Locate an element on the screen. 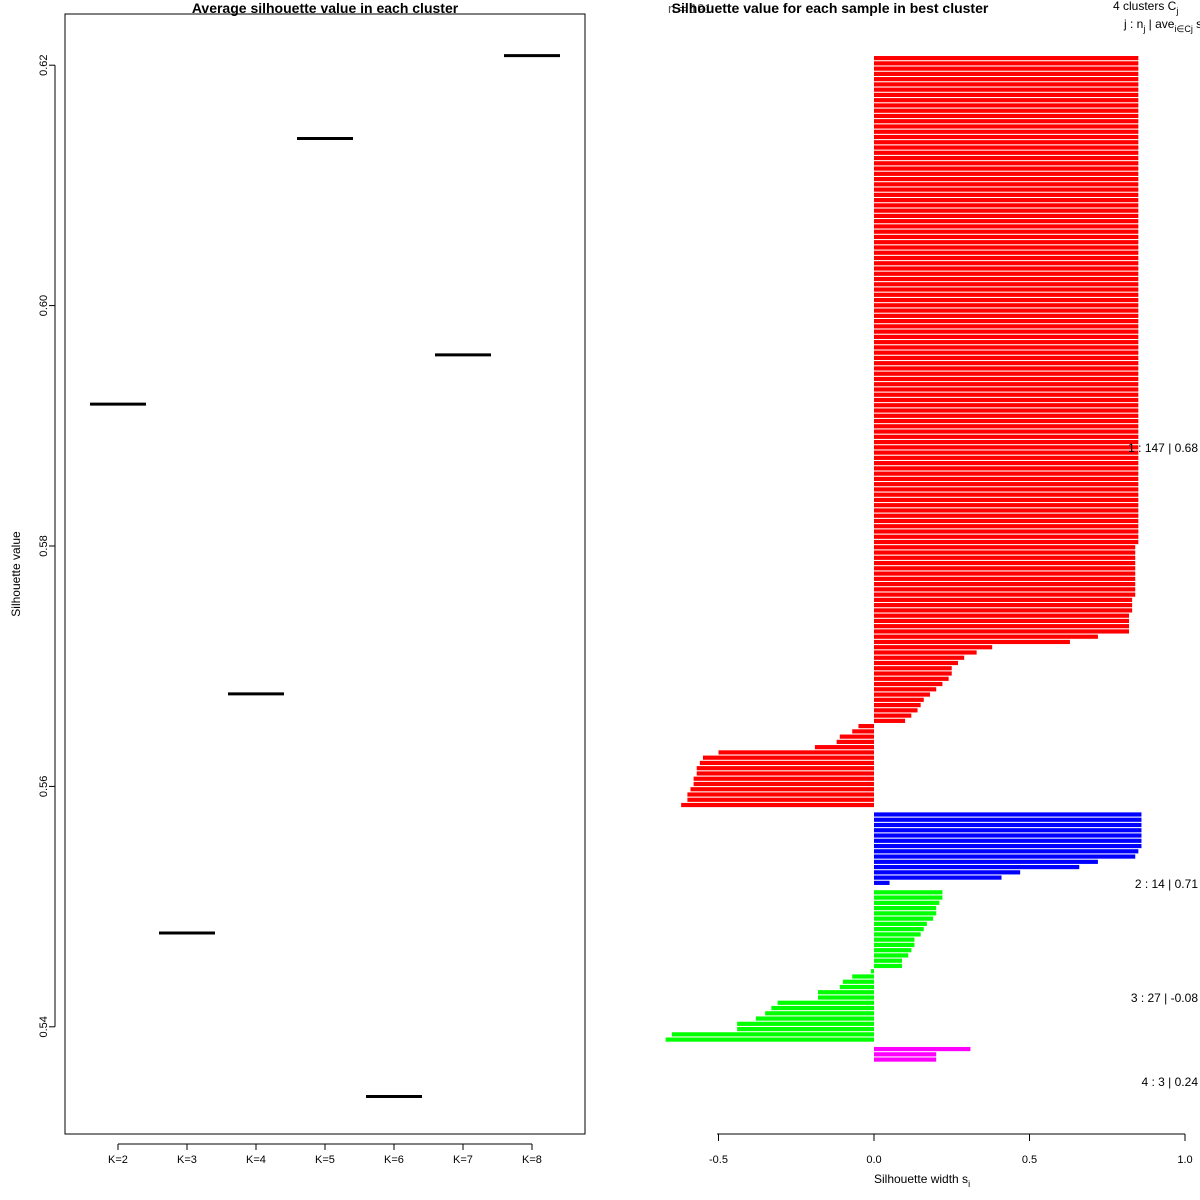 This screenshot has height=1200, width=1200. right-x-axis-label-sub: i is located at coordinates (969, 1184).